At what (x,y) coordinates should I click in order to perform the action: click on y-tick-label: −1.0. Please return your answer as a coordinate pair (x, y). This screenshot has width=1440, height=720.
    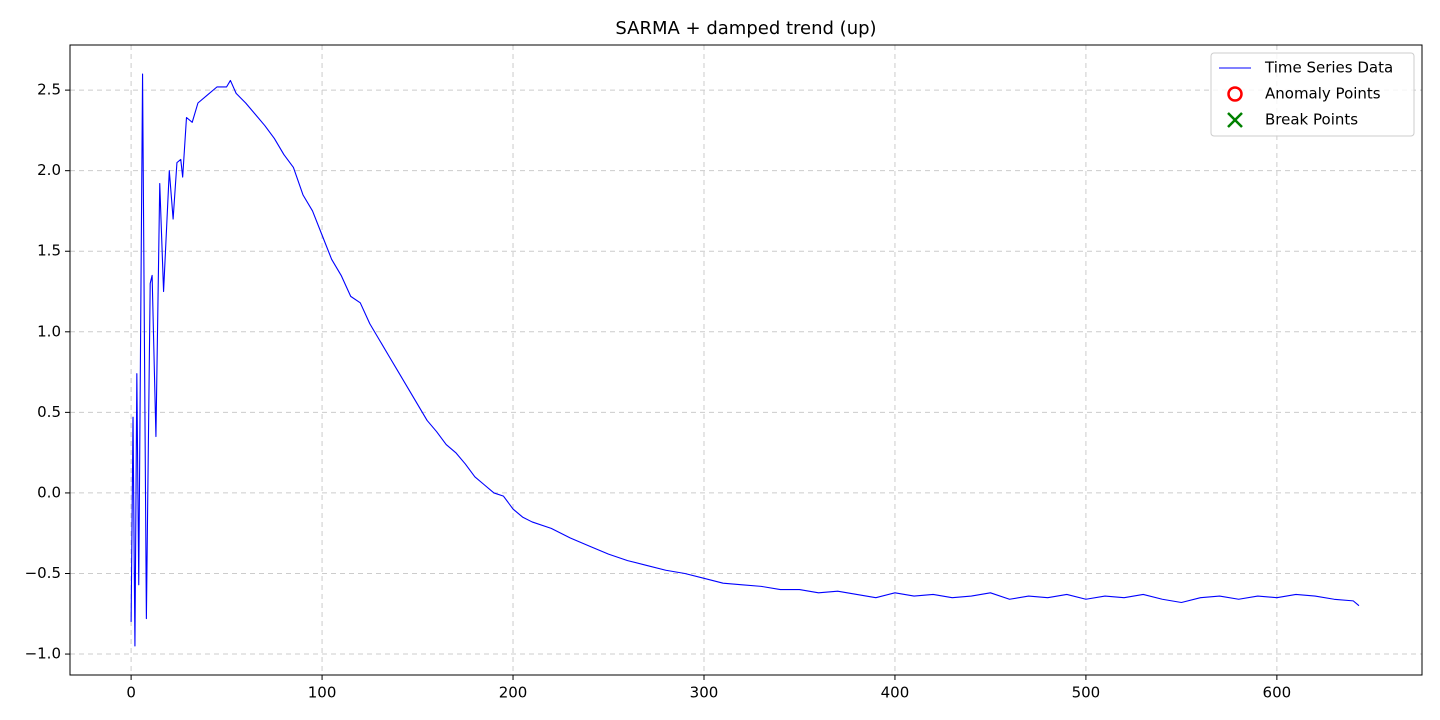
    Looking at the image, I should click on (43, 654).